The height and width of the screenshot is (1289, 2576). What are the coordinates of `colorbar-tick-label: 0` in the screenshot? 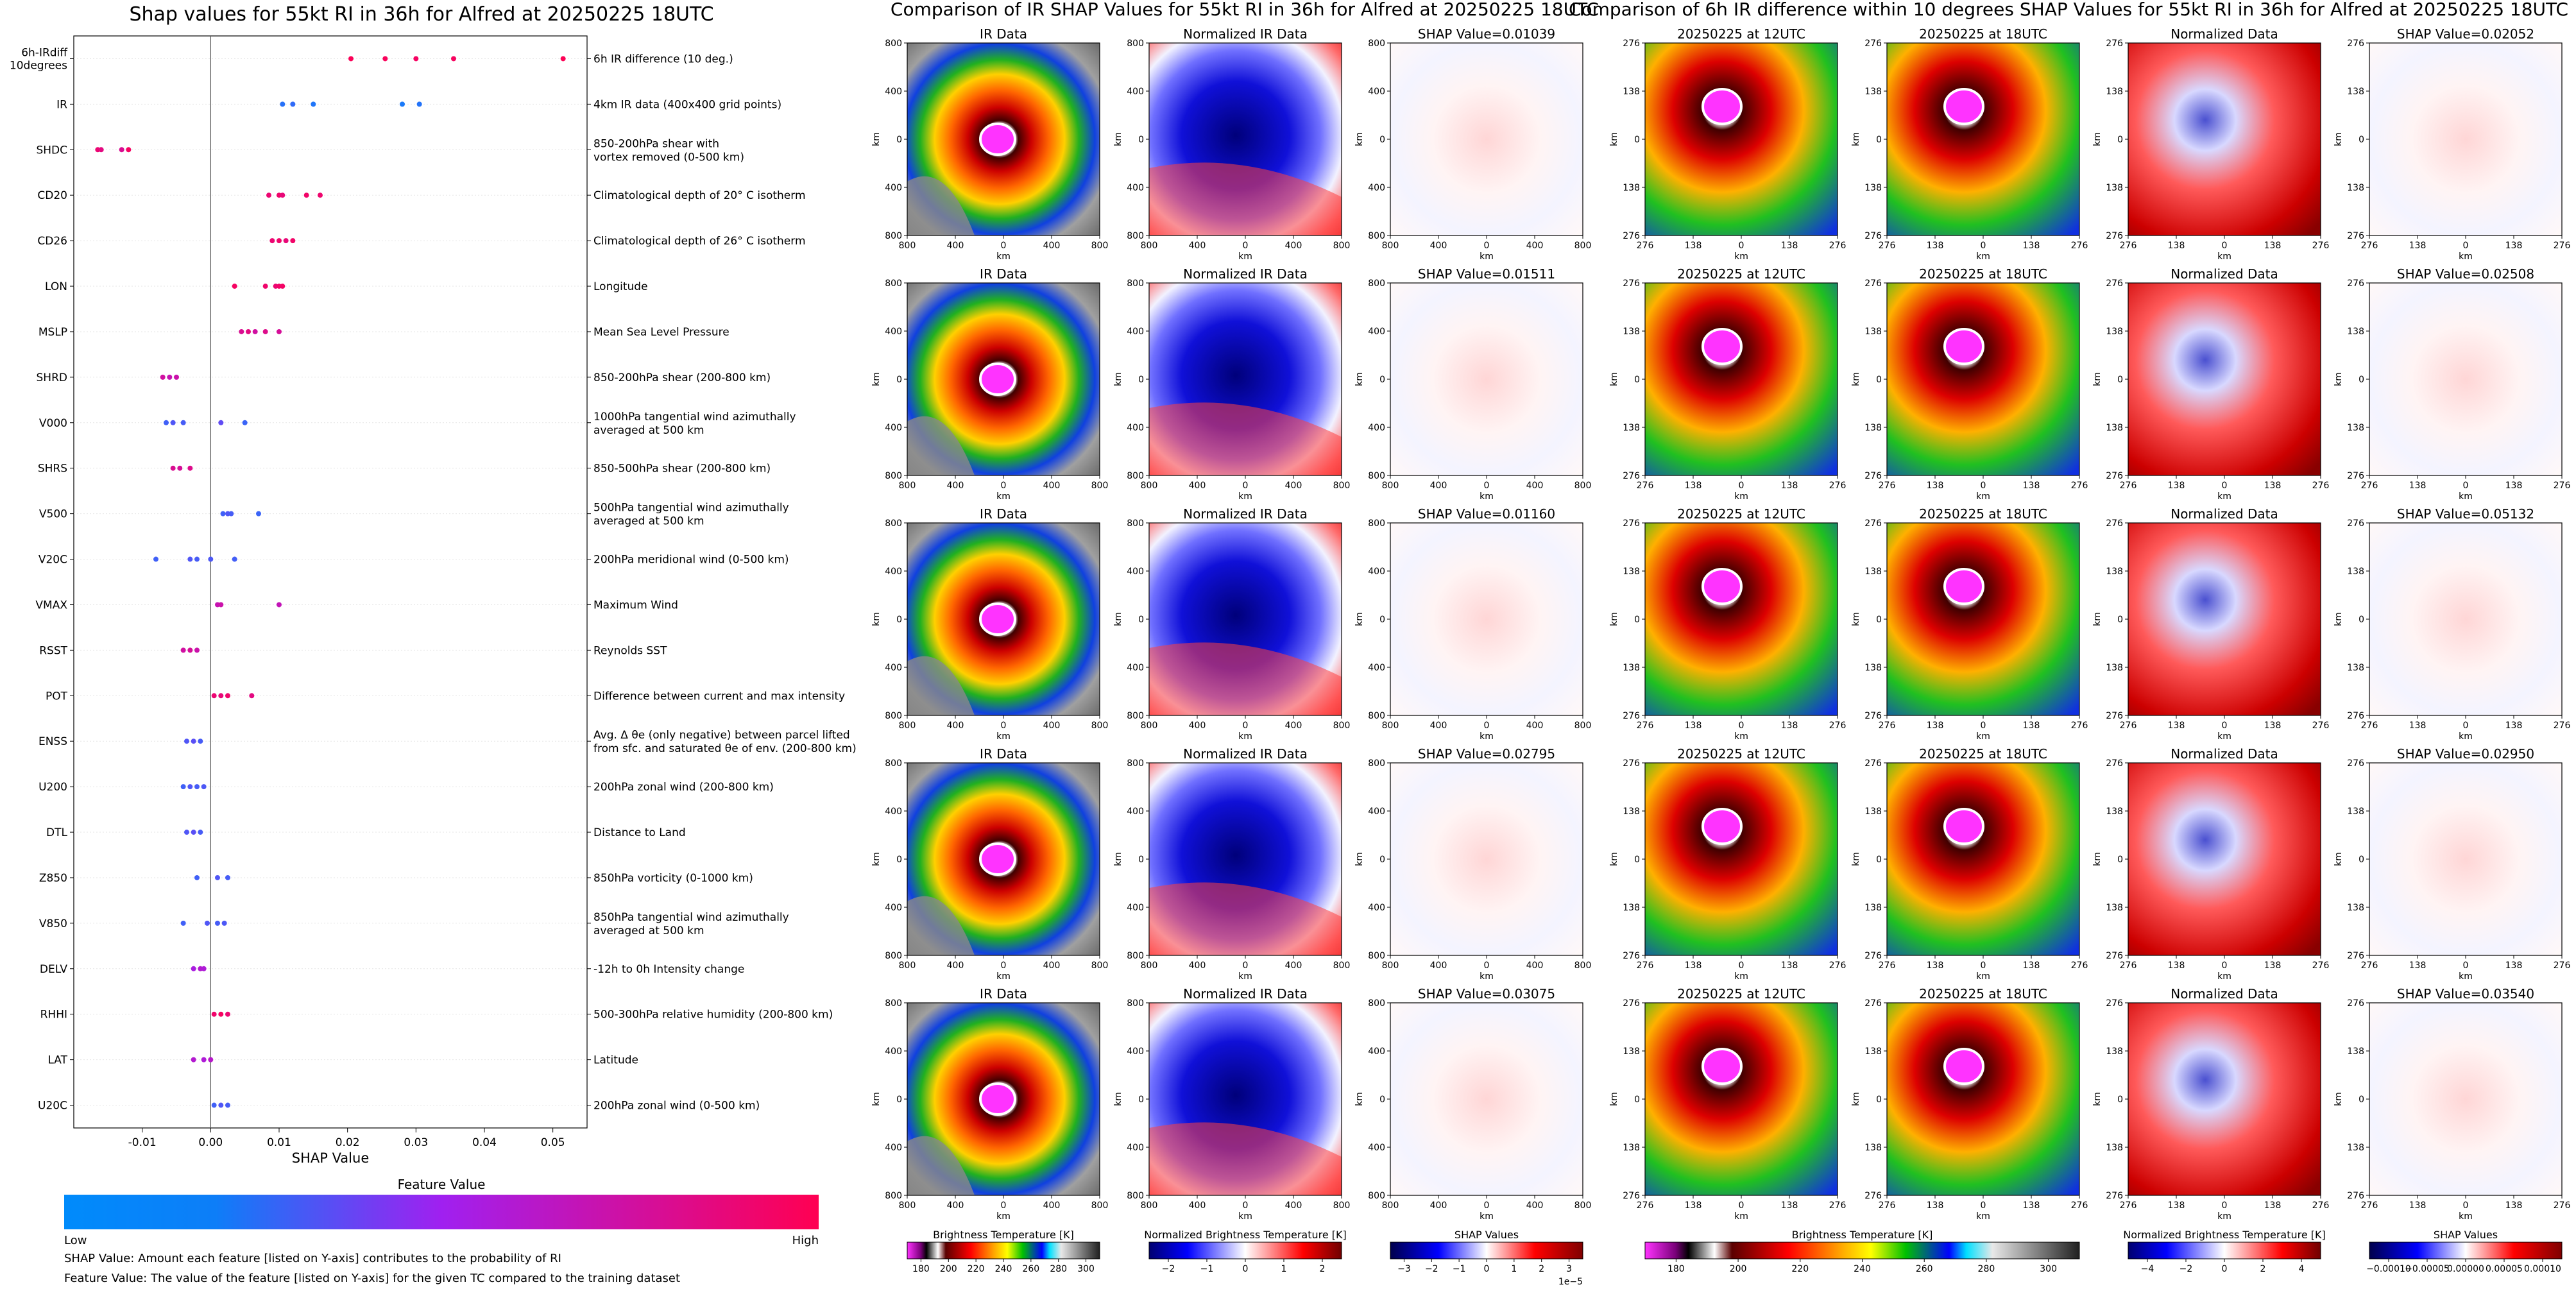 It's located at (1246, 1269).